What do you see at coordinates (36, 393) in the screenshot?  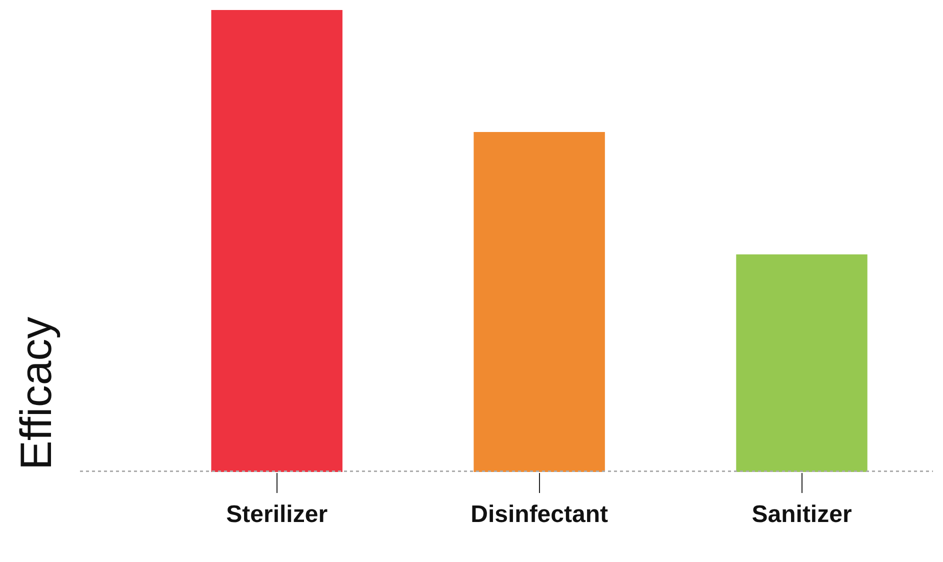 I see `y-axis-title: Efficacy` at bounding box center [36, 393].